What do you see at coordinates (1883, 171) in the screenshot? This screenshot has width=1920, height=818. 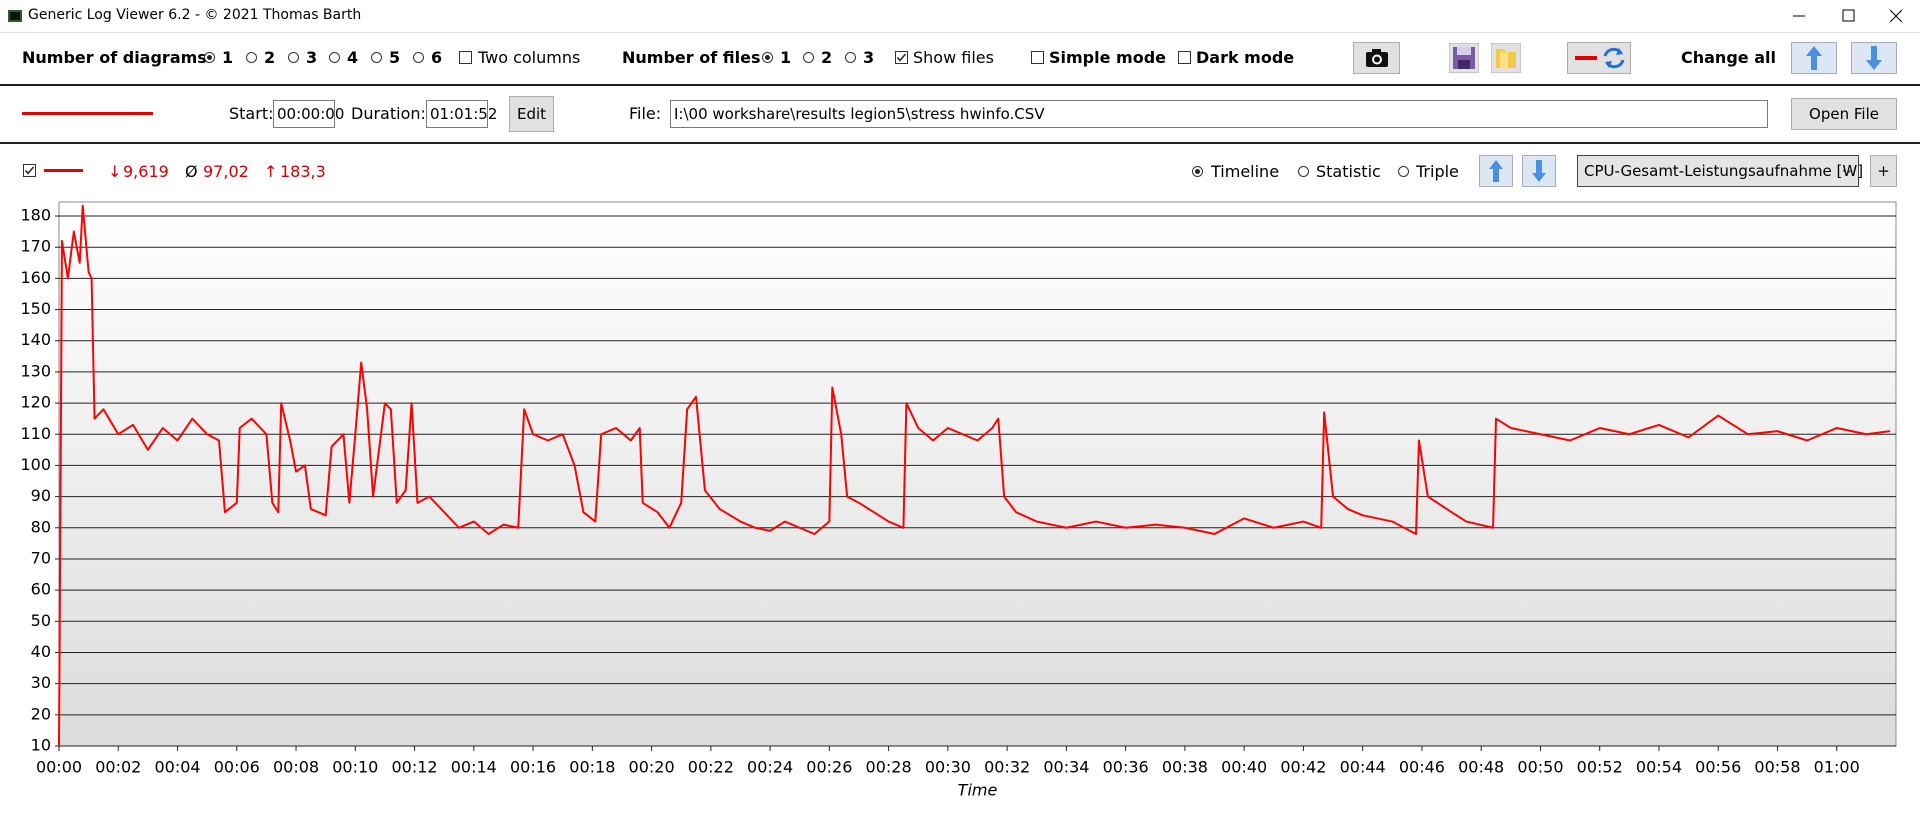 I see `add-button: +` at bounding box center [1883, 171].